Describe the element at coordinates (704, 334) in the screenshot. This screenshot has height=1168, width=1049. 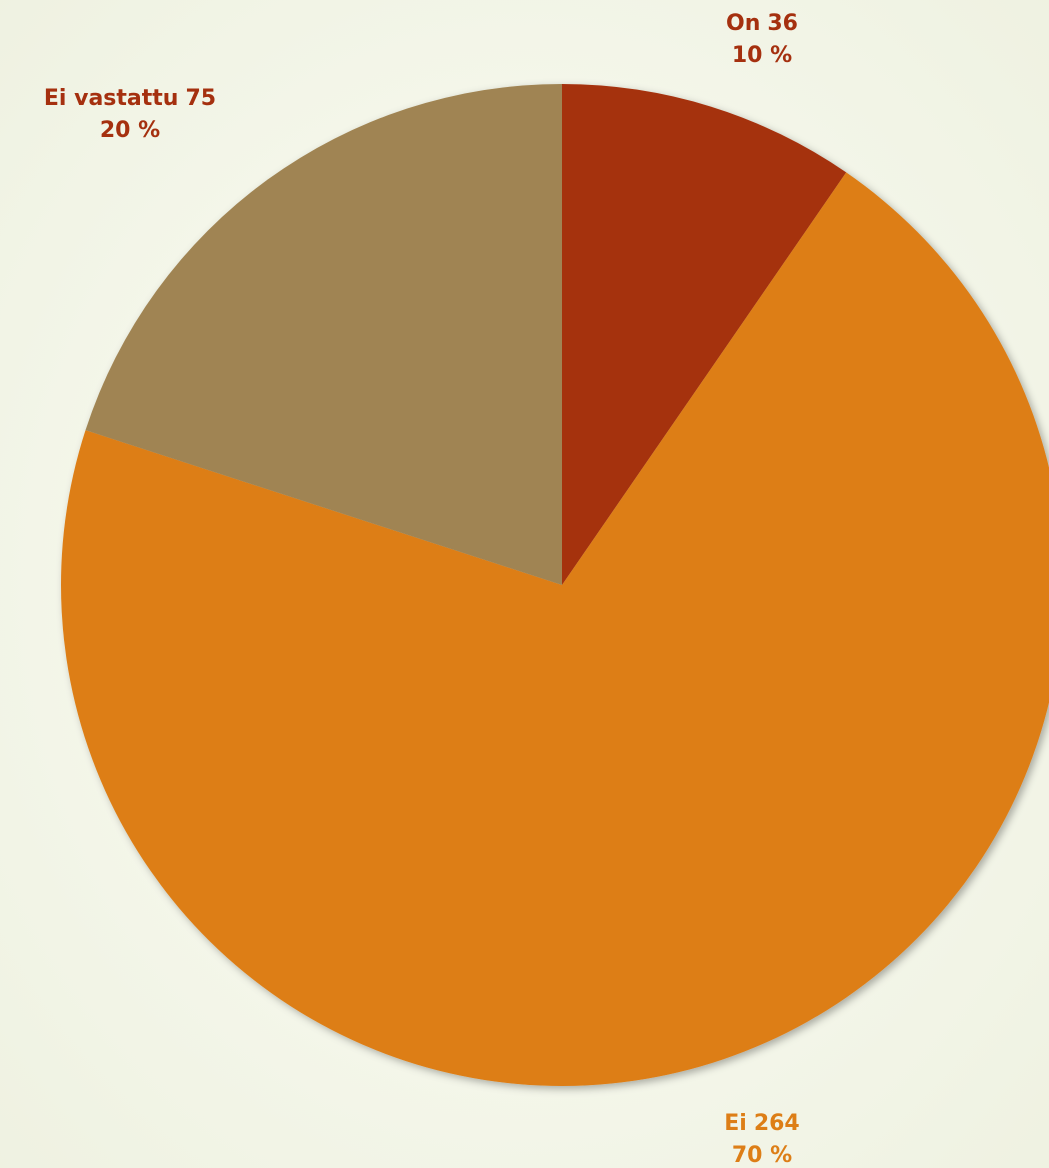
I see `pie-slice` at that location.